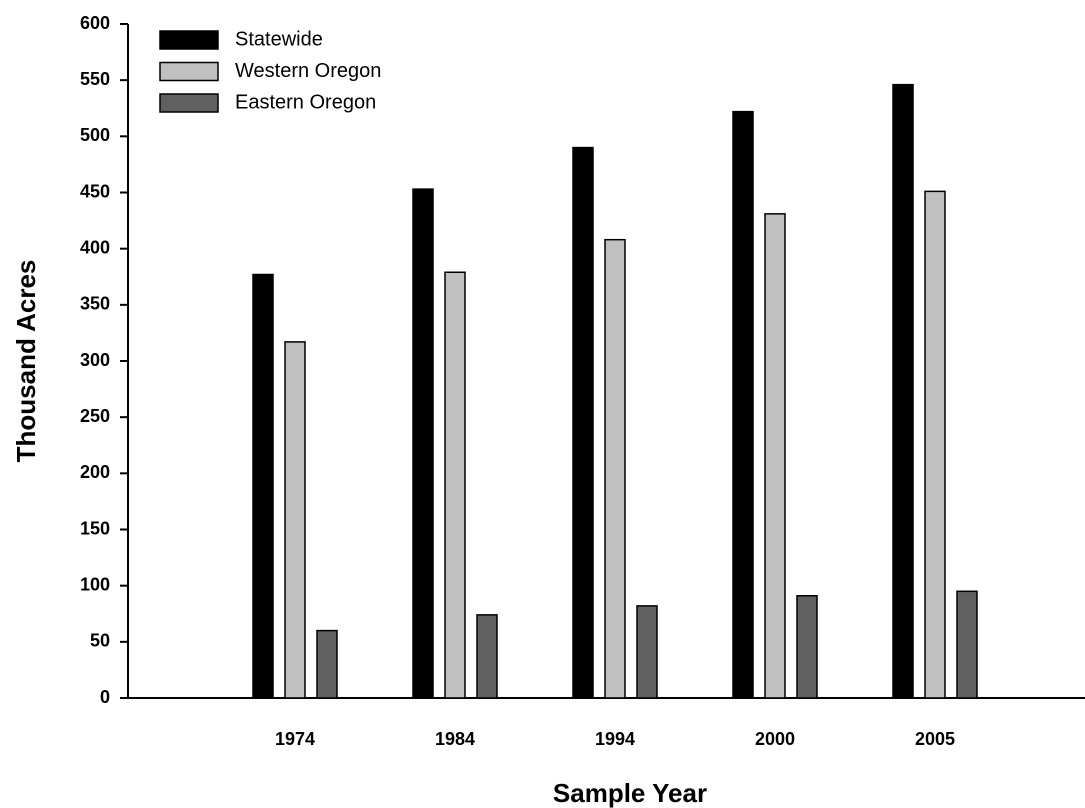 Image resolution: width=1085 pixels, height=808 pixels. What do you see at coordinates (455, 739) in the screenshot?
I see `x-tick-label: 1984` at bounding box center [455, 739].